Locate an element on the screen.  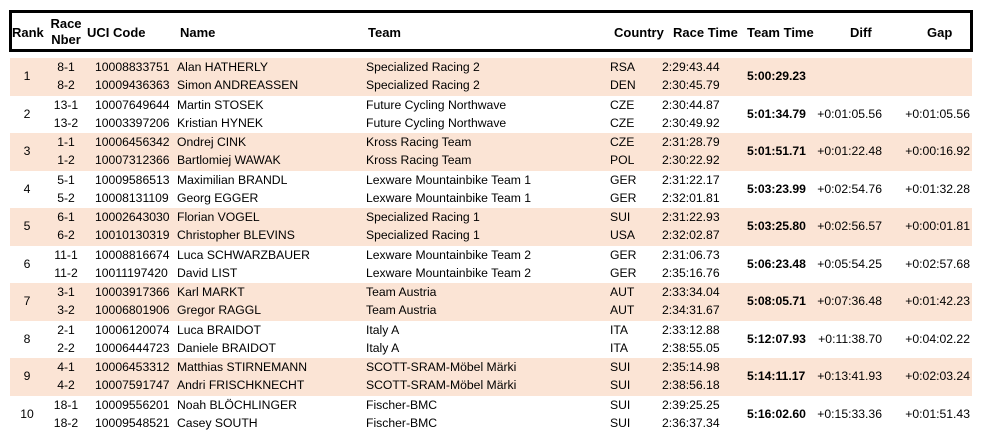
race-time-cell: 2:33:12.88 is located at coordinates (691, 330).